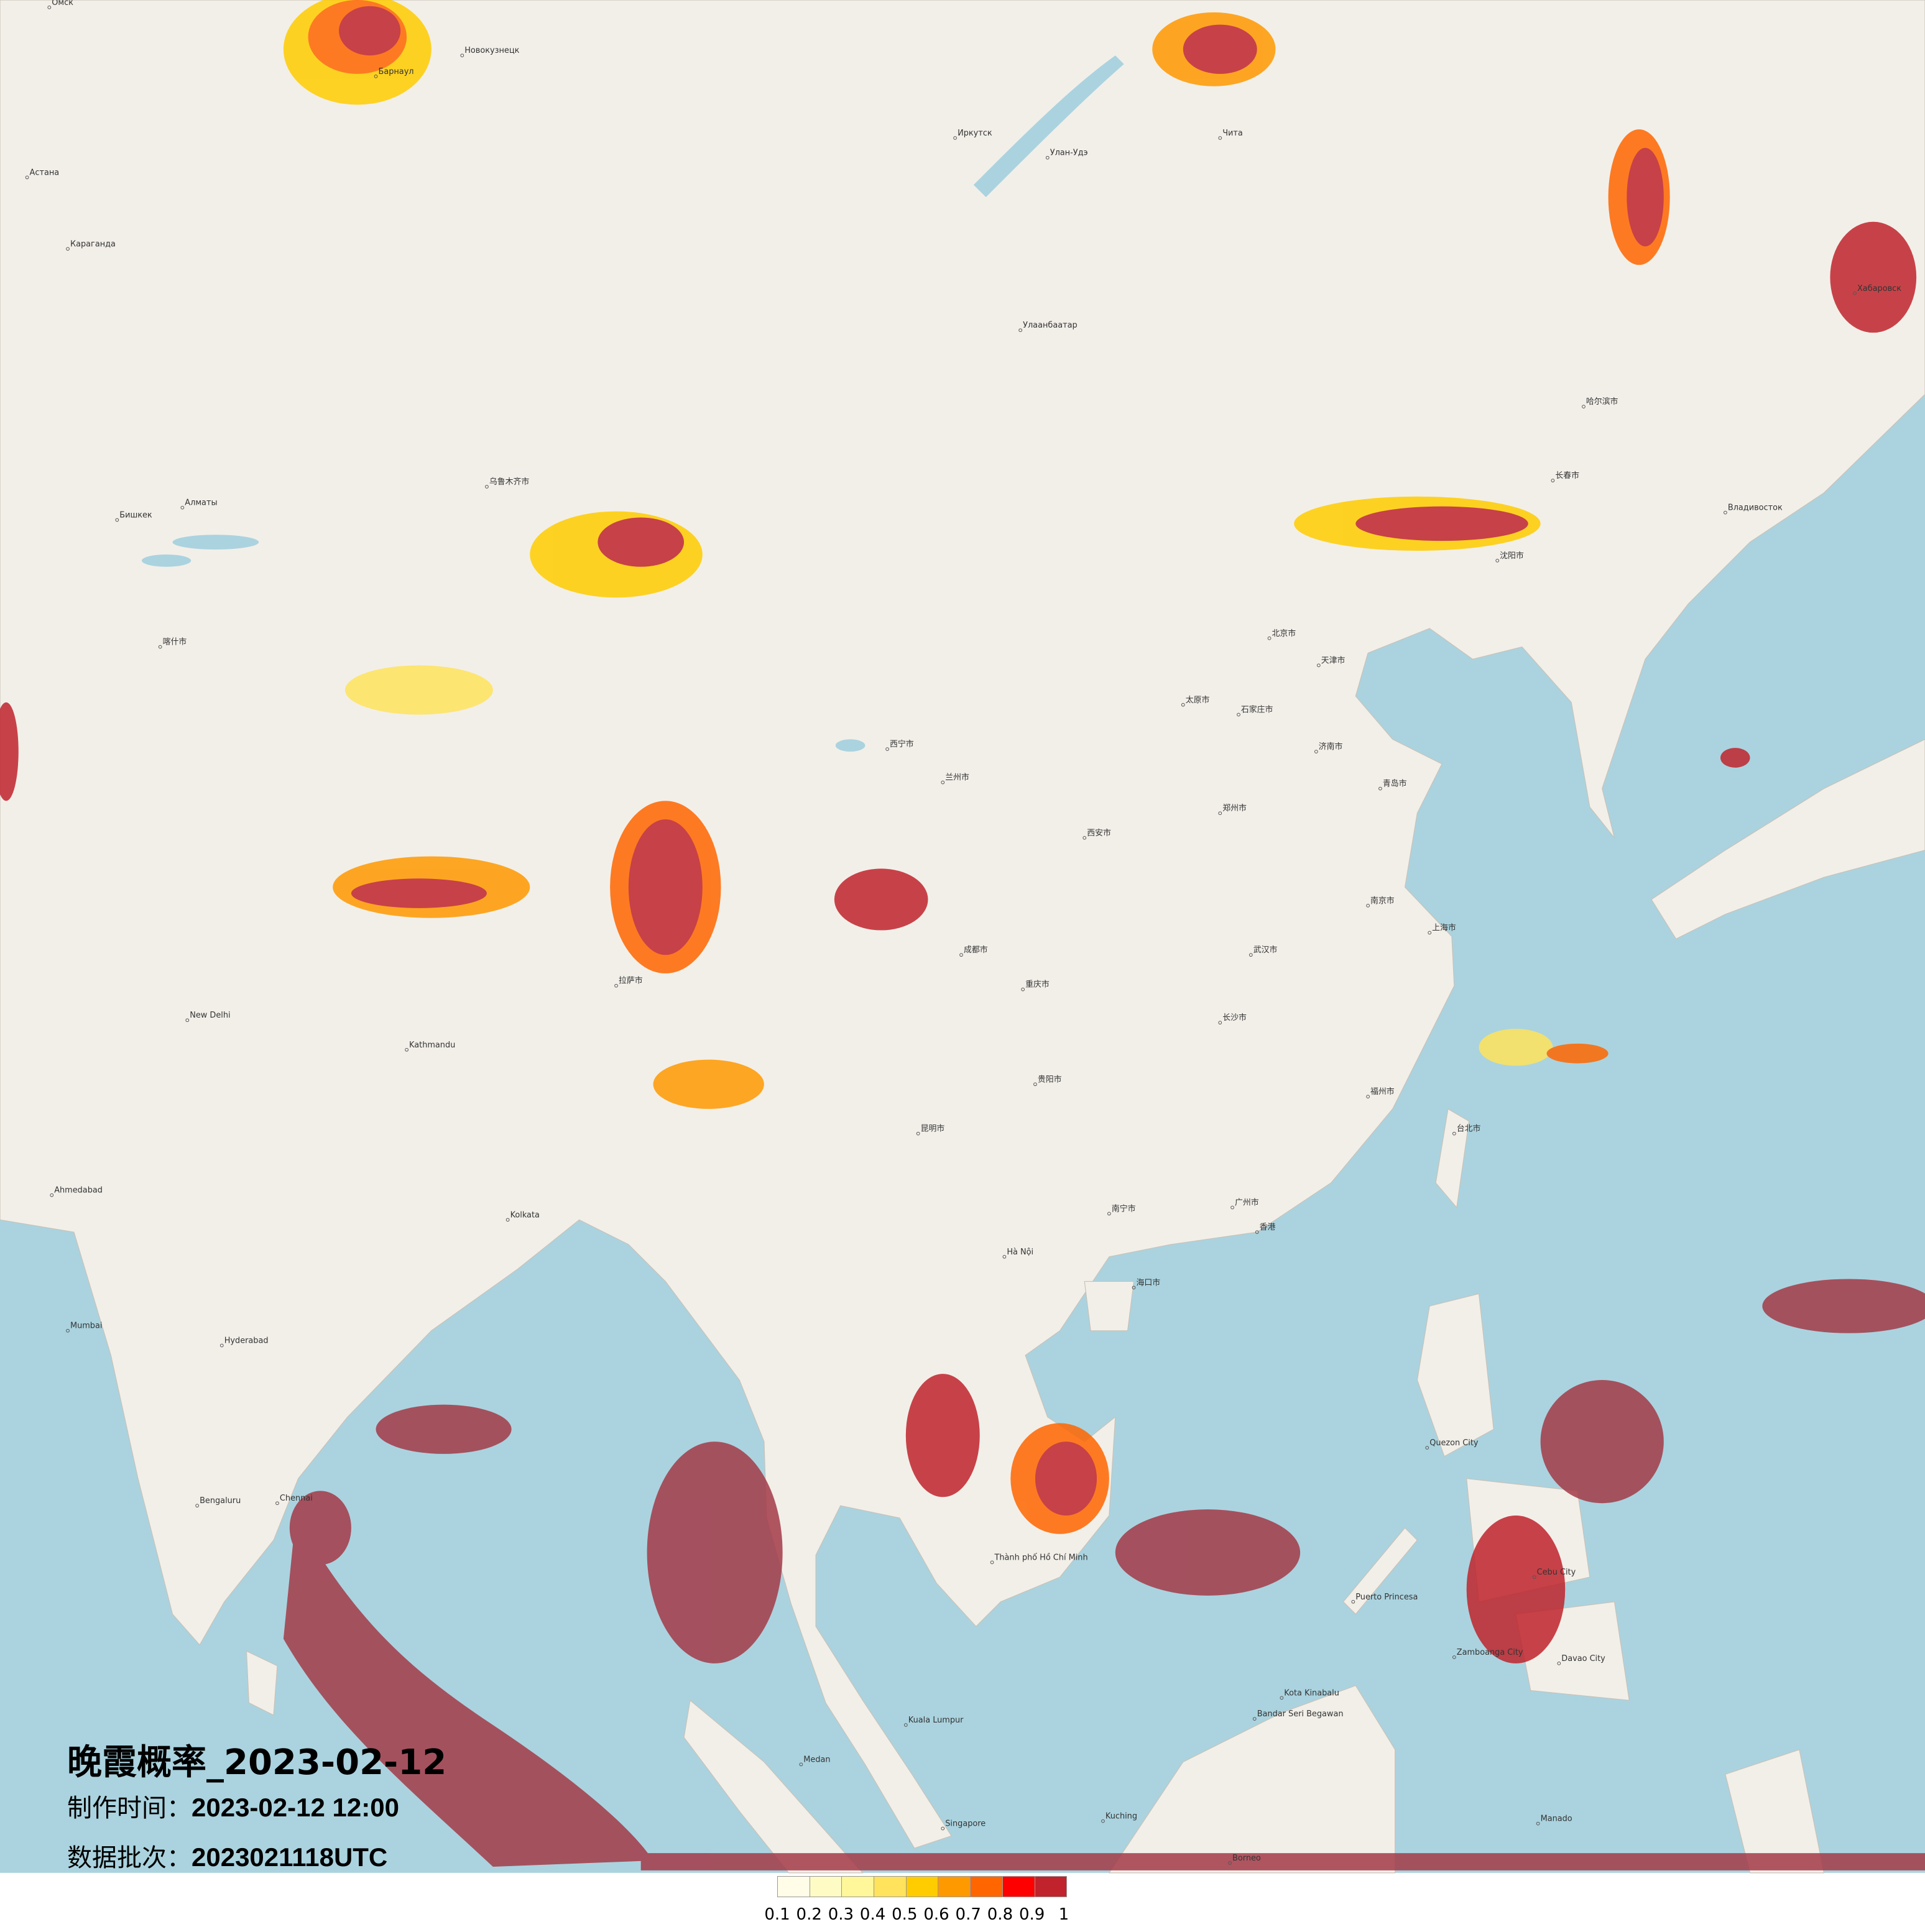  What do you see at coordinates (1037, 985) in the screenshot?
I see `city-label: 重庆市` at bounding box center [1037, 985].